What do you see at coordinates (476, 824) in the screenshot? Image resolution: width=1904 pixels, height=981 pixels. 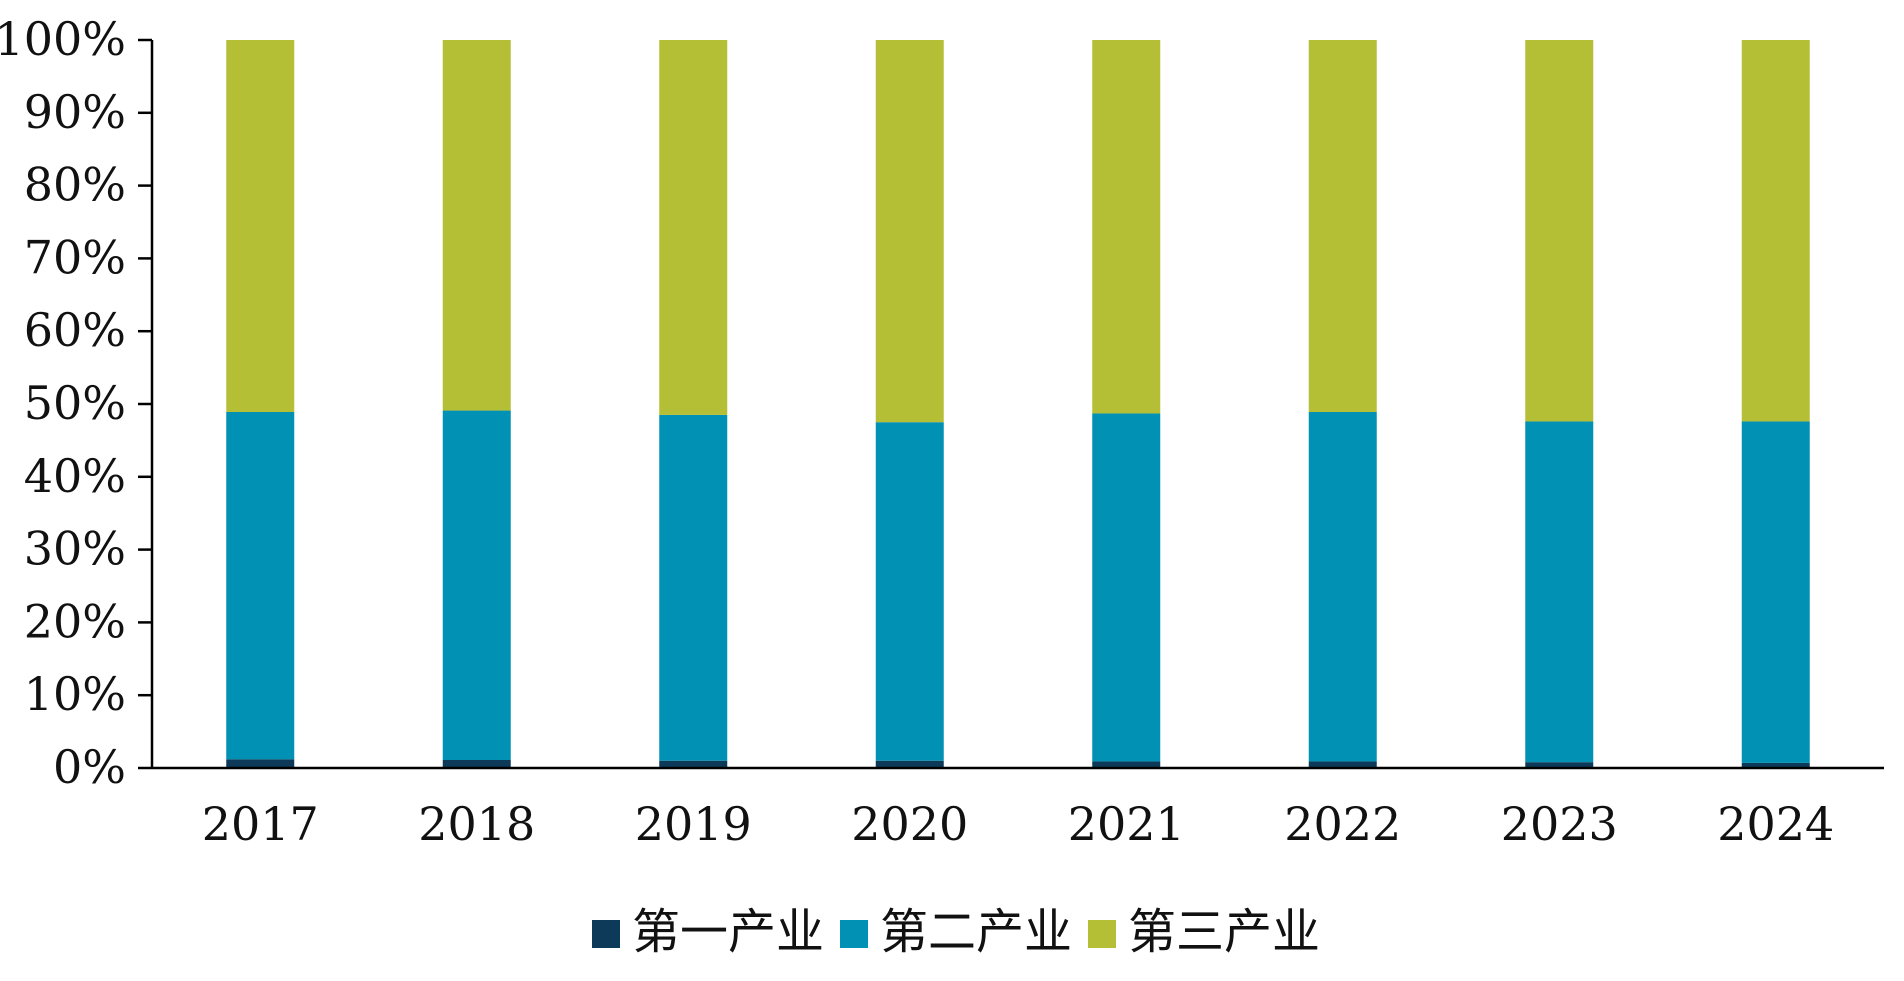 I see `x-tick-label: 2018` at bounding box center [476, 824].